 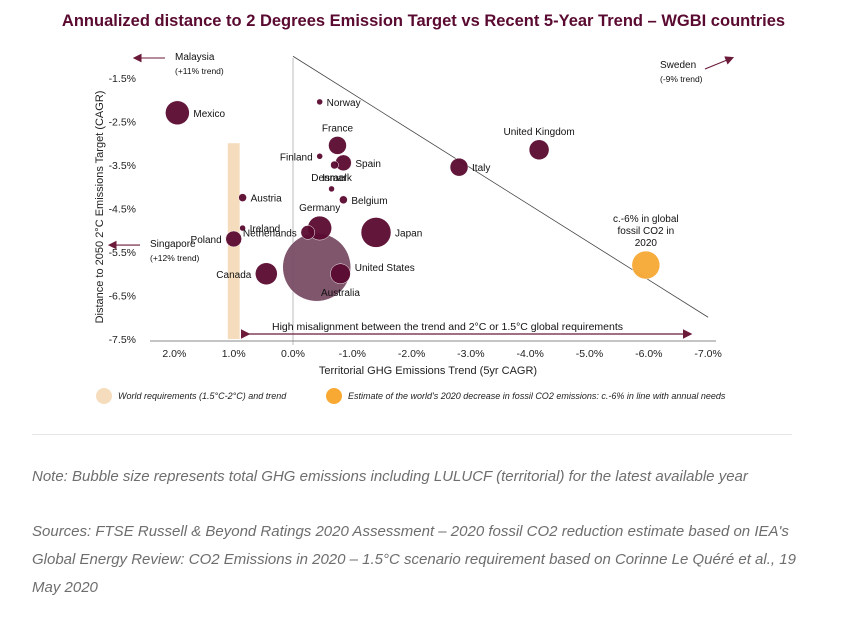 What do you see at coordinates (352, 354) in the screenshot?
I see `x-tick-label: -1.0%` at bounding box center [352, 354].